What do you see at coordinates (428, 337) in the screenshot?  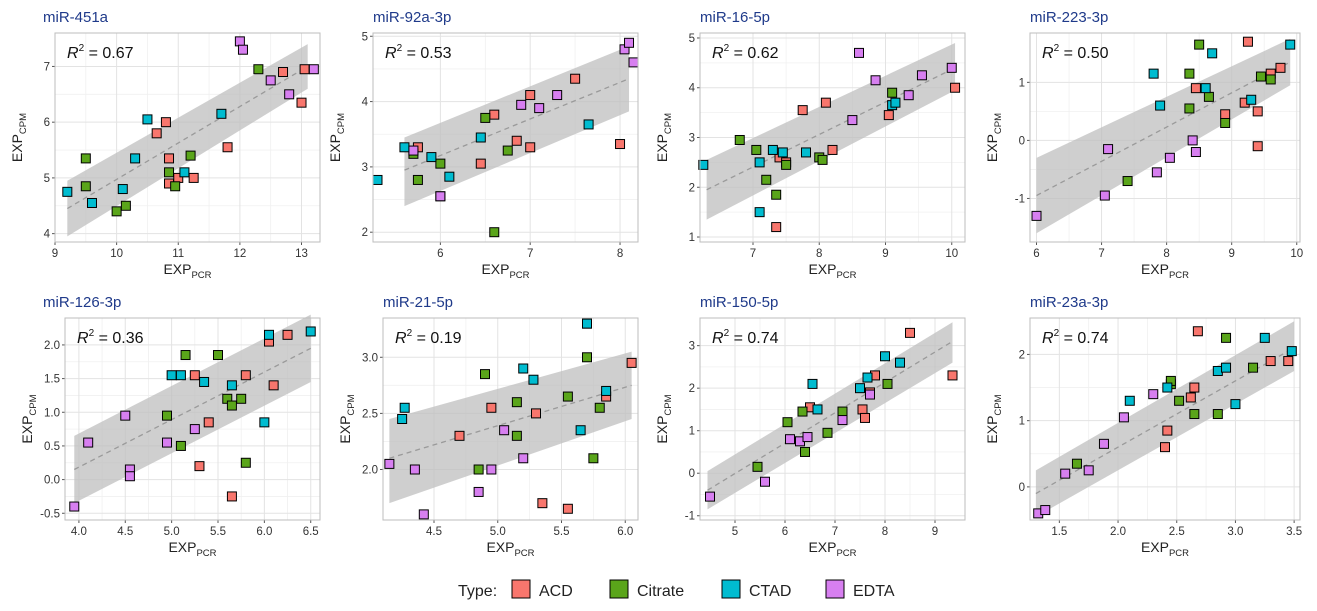 I see `r2-annotation: R2 = 0.19` at bounding box center [428, 337].